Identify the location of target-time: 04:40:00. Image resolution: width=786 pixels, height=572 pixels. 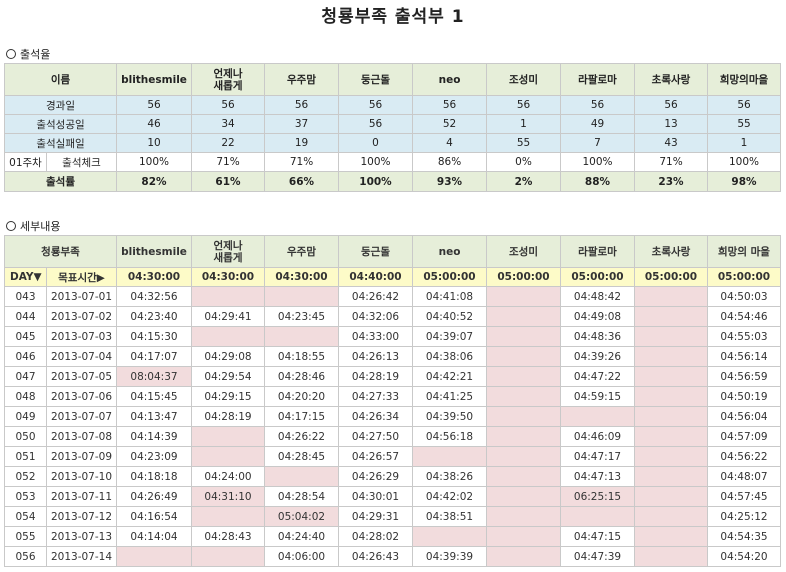
(375, 277).